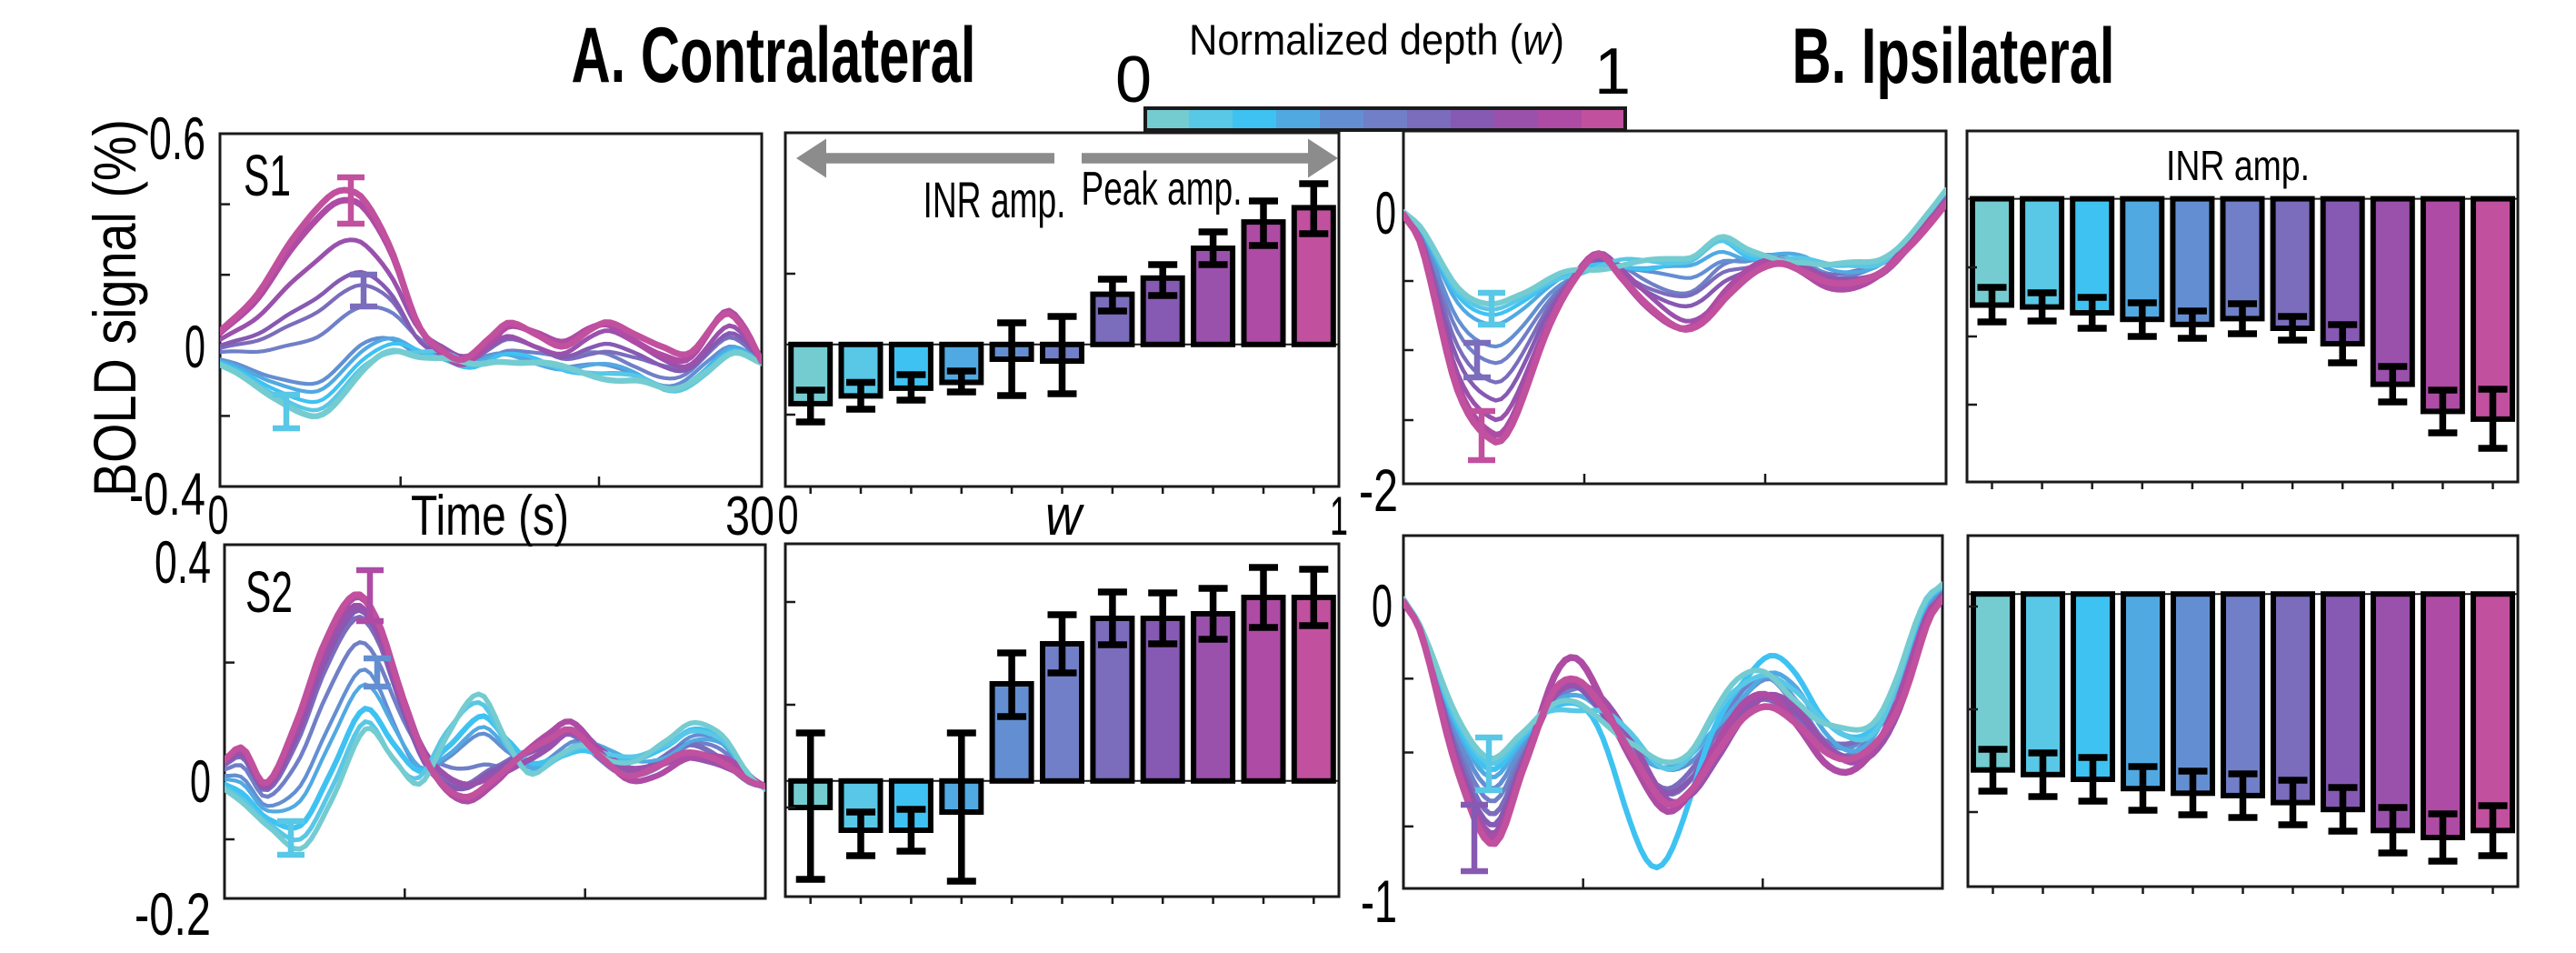  I want to click on svg-text: 0.4, so click(183, 562).